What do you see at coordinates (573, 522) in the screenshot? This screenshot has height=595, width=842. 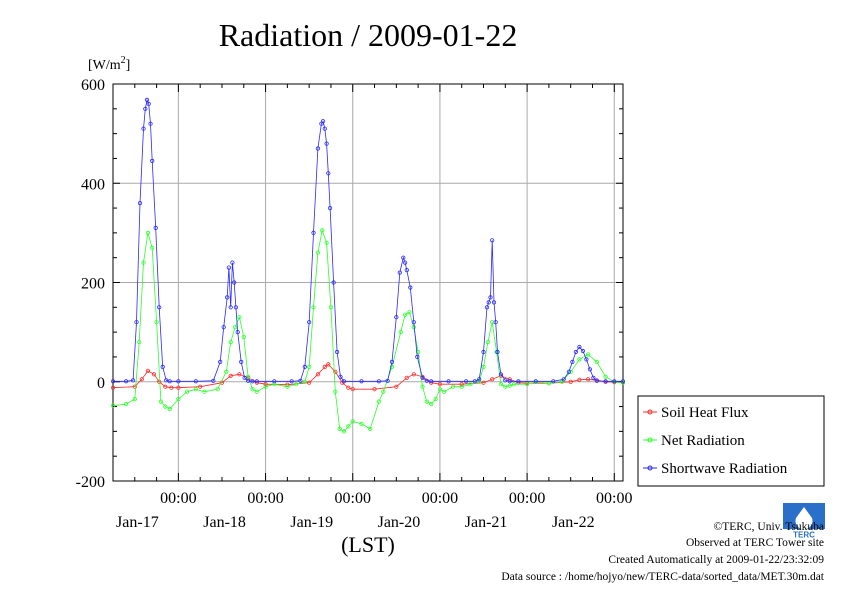 I see `x-tick-date: Jan-22` at bounding box center [573, 522].